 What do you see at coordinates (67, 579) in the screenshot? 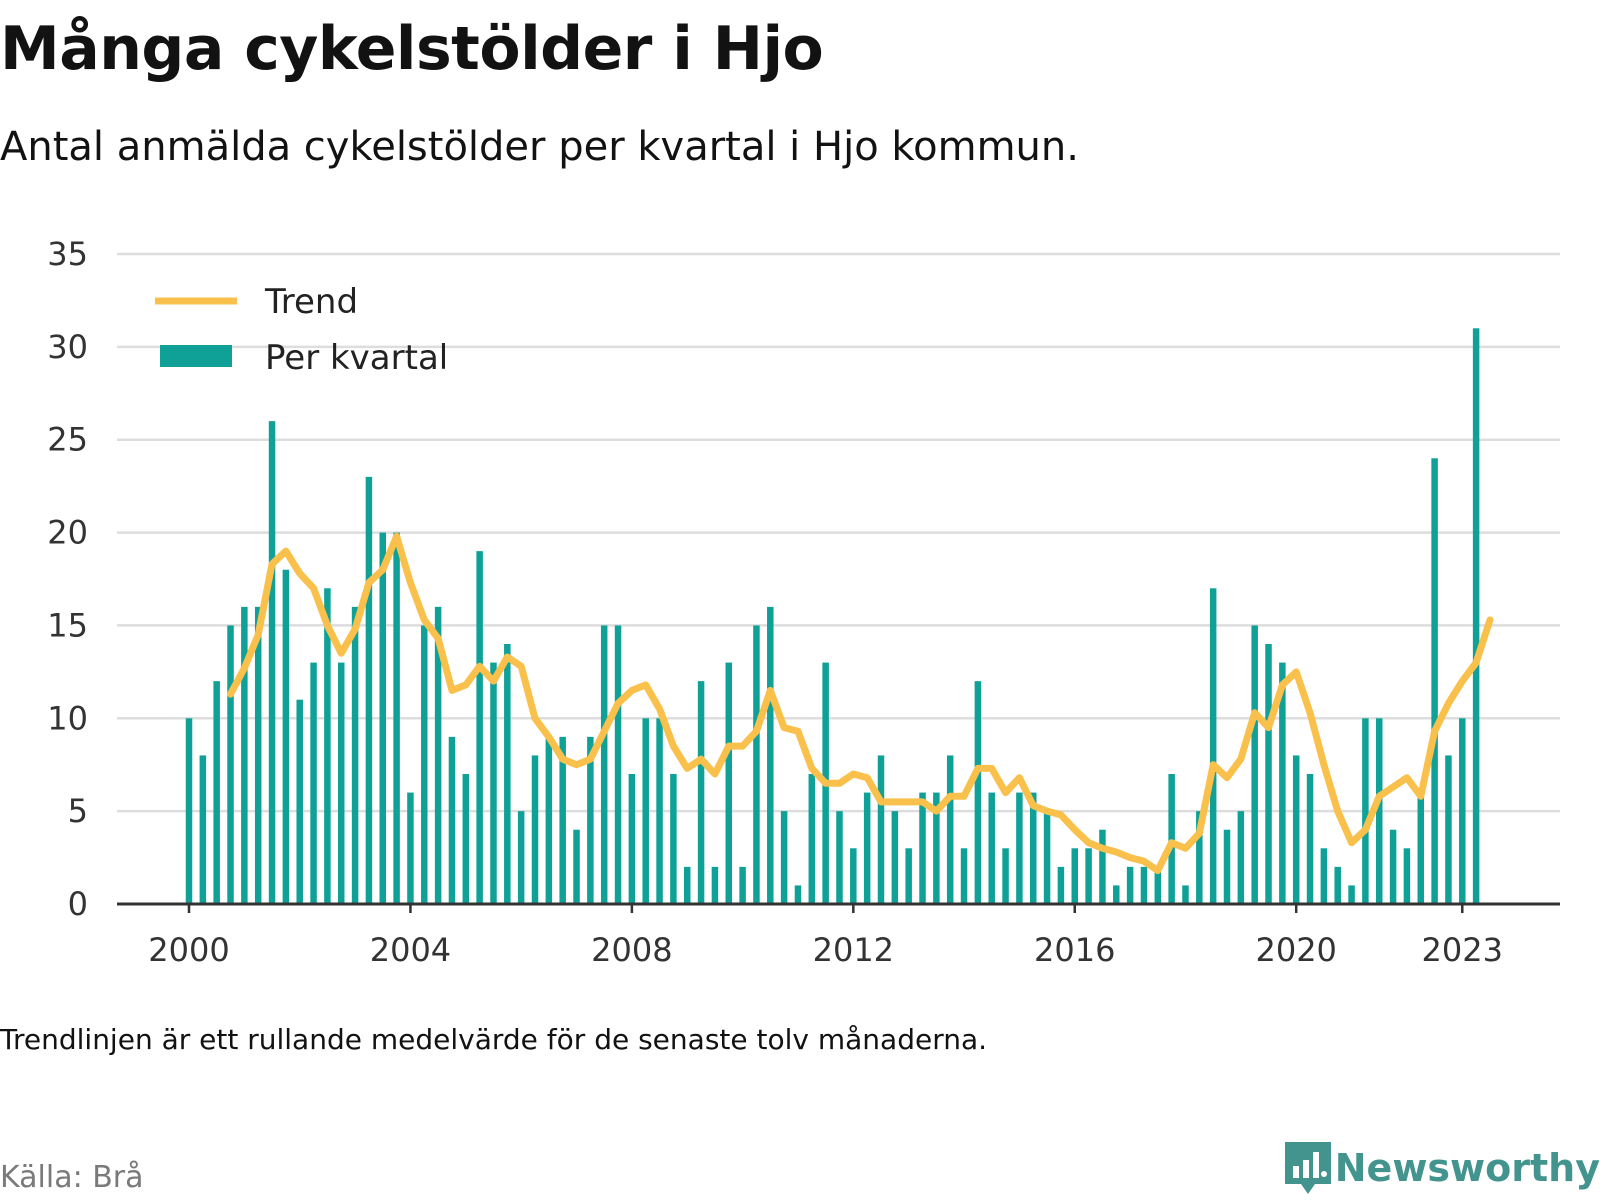
I see `y-axis: 0 5 10 15 20 25 30 35` at bounding box center [67, 579].